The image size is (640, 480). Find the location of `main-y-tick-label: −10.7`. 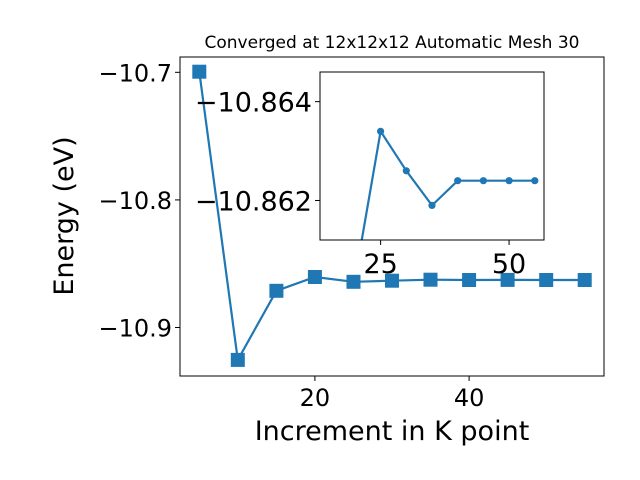

main-y-tick-label: −10.7 is located at coordinates (135, 73).